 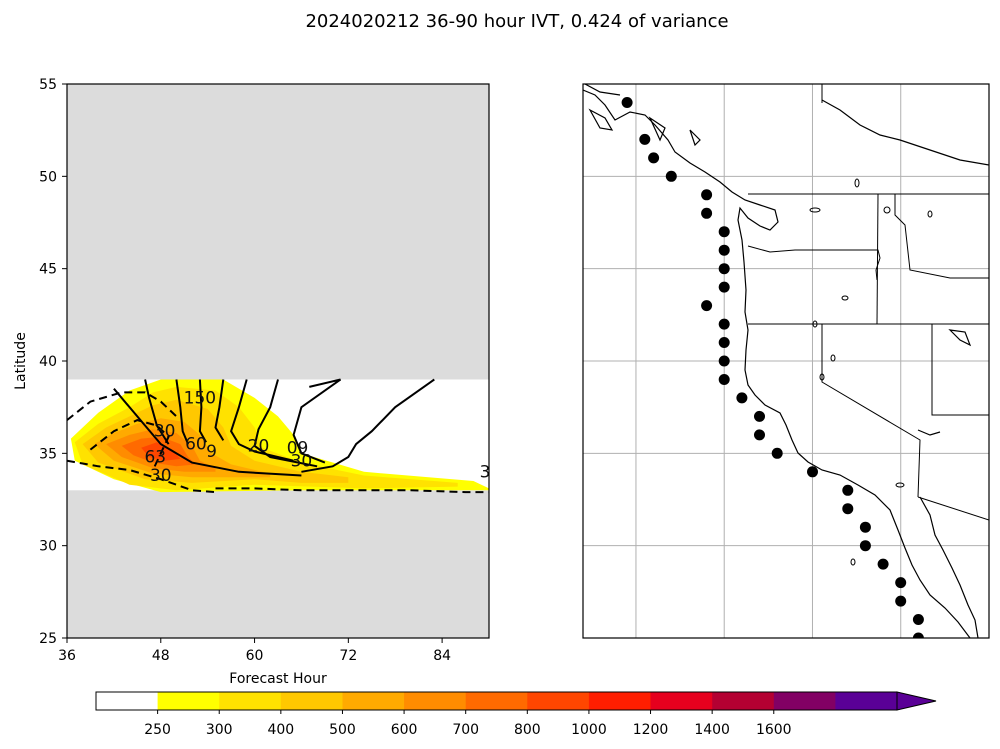 I want to click on filled-ivt-contours, so click(x=279, y=436).